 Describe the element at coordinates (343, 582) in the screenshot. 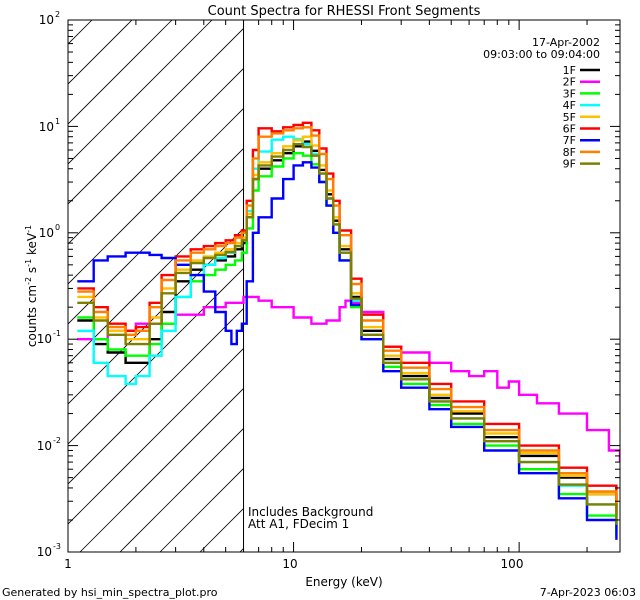

I see `x-axis-label: Energy (keV)` at that location.